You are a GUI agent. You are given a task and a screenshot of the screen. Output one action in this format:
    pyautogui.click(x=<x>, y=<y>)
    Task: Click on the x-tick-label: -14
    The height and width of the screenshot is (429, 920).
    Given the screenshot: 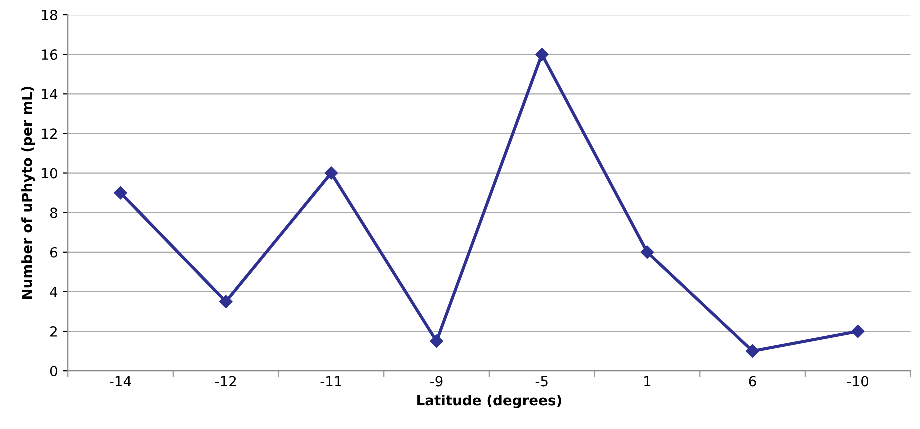 What is the action you would take?
    pyautogui.click(x=121, y=381)
    